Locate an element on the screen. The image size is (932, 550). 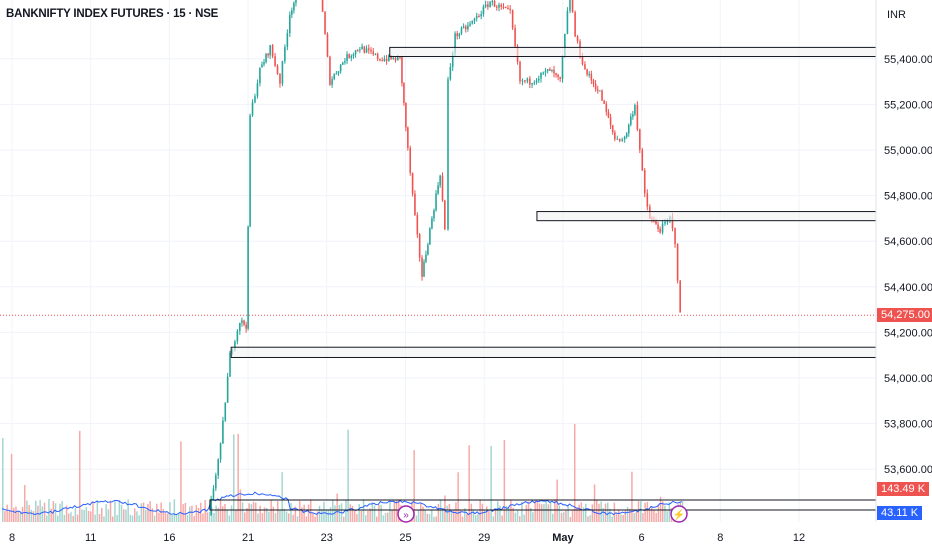
y-tick-label: 54,400.00 is located at coordinates (908, 288).